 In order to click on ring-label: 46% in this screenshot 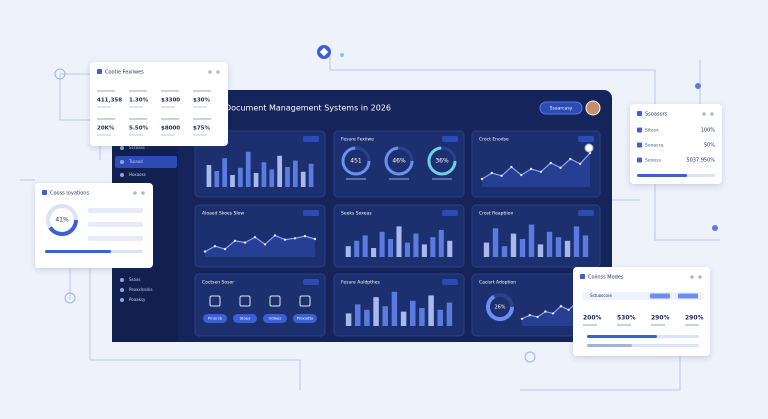, I will do `click(399, 161)`.